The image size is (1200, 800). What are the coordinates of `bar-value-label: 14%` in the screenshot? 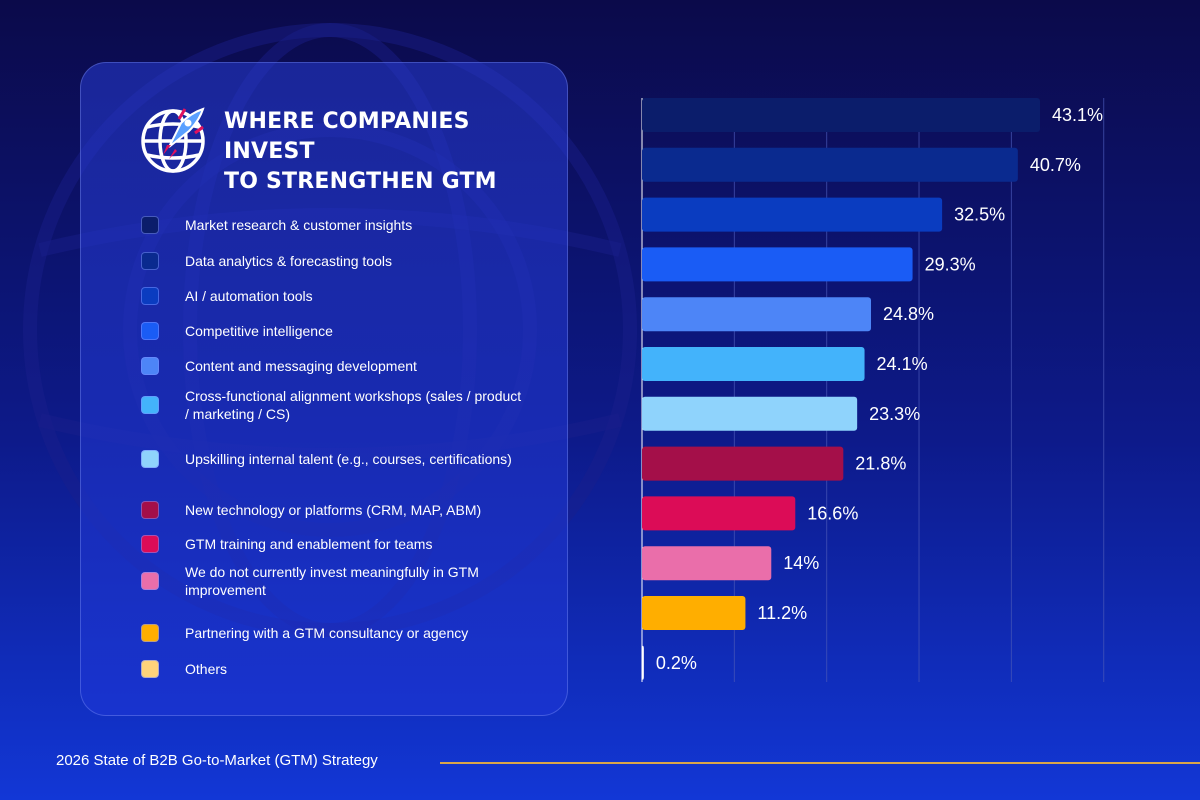 It's located at (801, 563).